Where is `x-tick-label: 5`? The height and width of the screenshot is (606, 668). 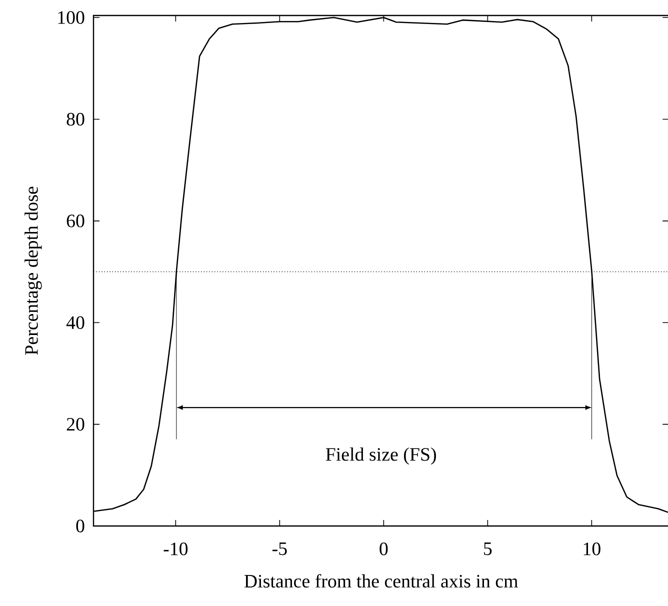 x-tick-label: 5 is located at coordinates (488, 549).